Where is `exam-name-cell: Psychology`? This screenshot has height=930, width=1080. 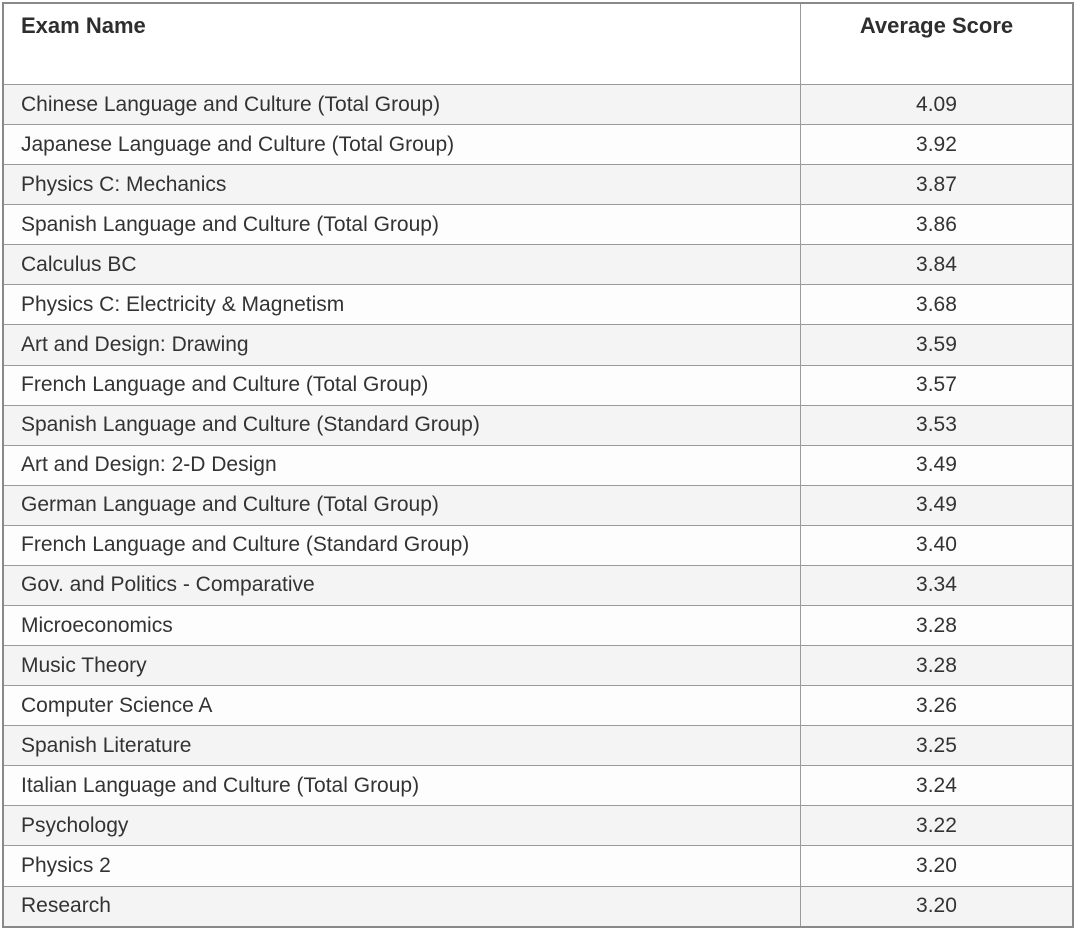 exam-name-cell: Psychology is located at coordinates (401, 826).